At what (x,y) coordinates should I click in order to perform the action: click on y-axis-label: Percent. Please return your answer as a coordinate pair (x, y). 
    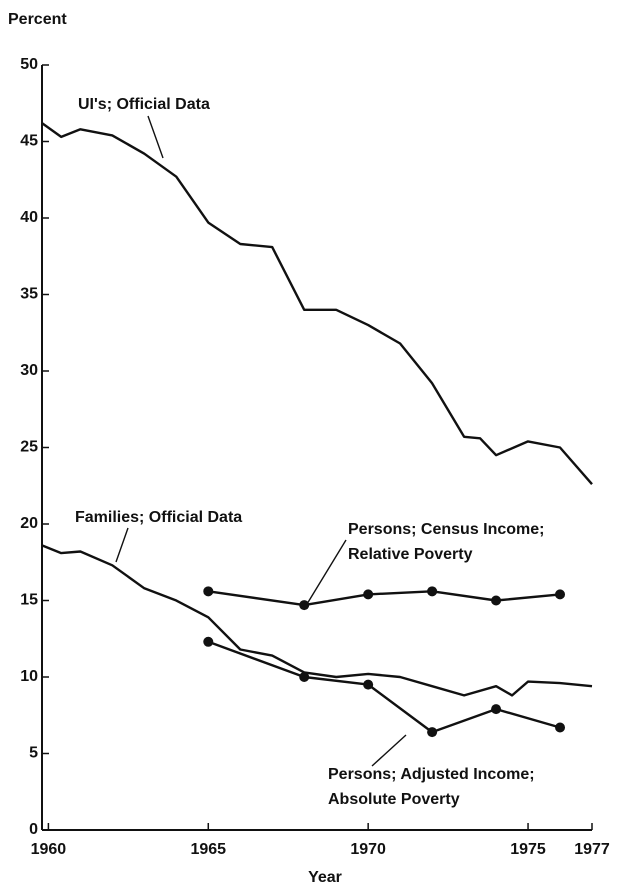
    Looking at the image, I should click on (37, 19).